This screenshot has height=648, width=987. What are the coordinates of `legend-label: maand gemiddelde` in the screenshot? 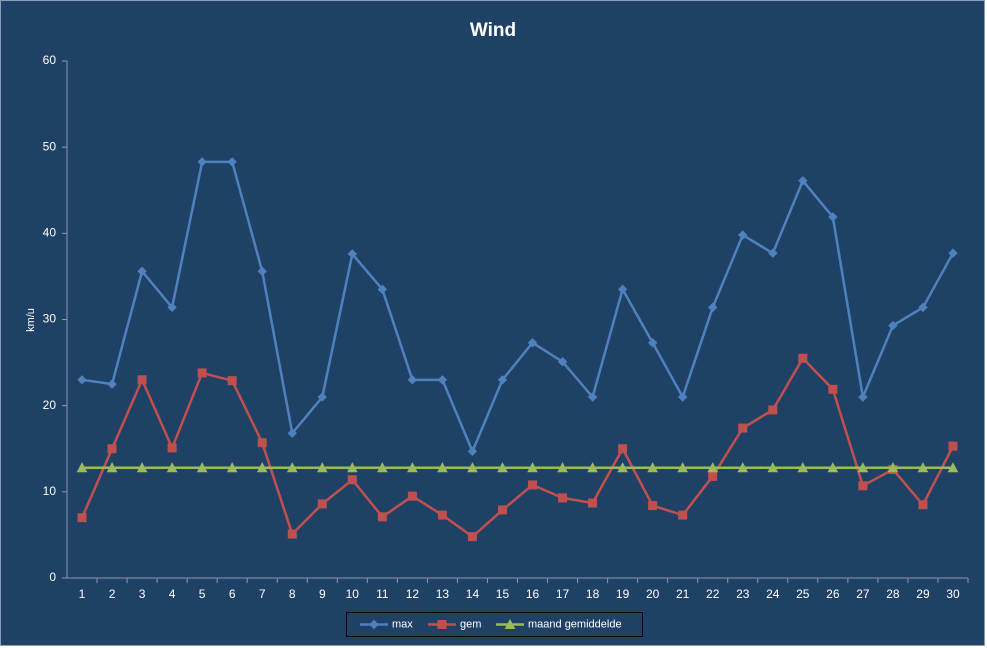 It's located at (575, 624).